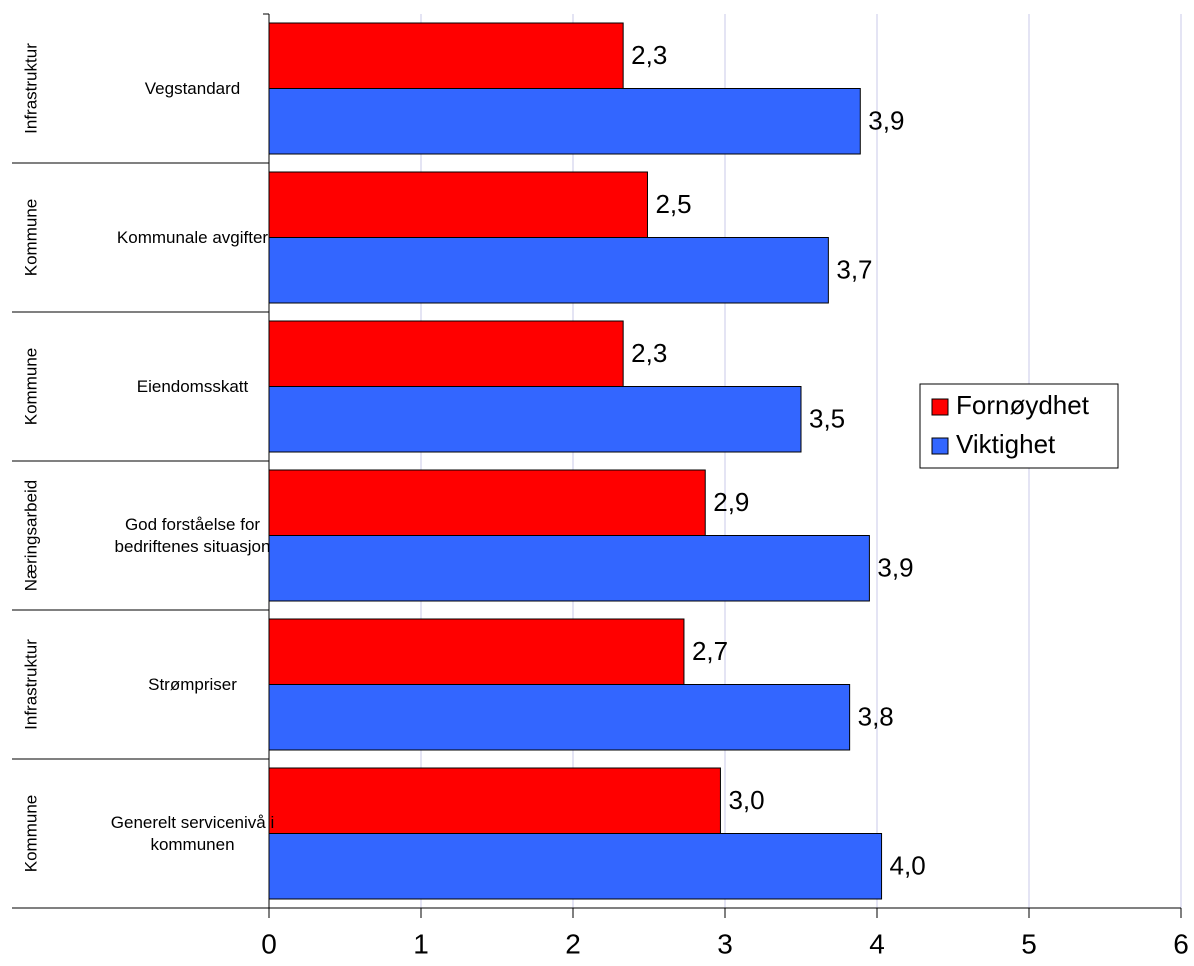 The height and width of the screenshot is (966, 1194). I want to click on legend-box, so click(1019, 426).